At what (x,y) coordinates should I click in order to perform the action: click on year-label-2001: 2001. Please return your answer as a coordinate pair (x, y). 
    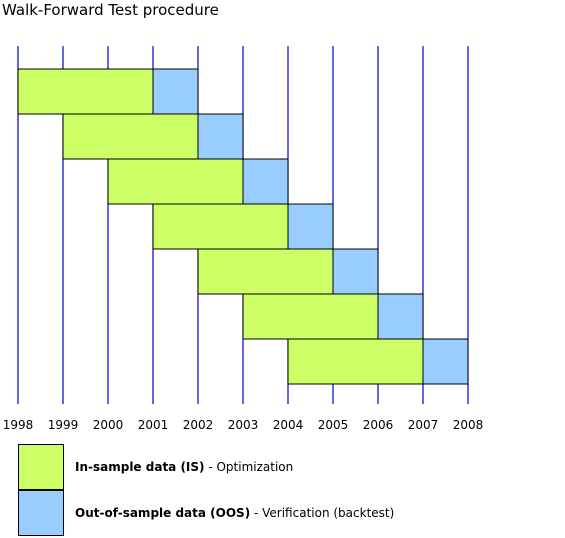
    Looking at the image, I should click on (153, 425).